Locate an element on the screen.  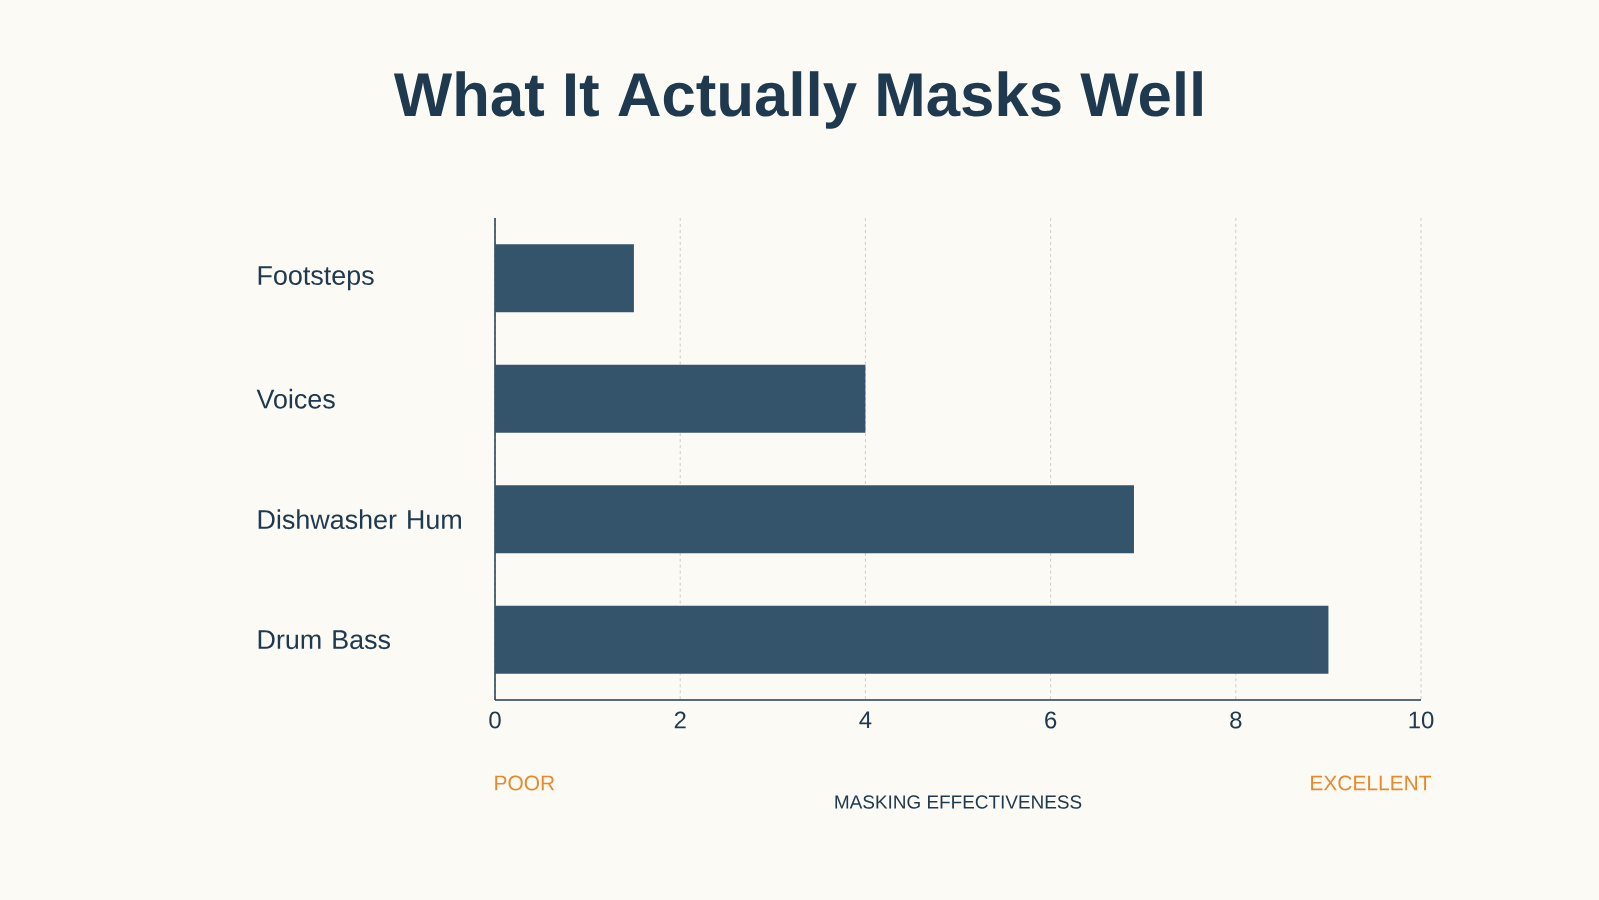
y-tick-label: Voices is located at coordinates (295, 398).